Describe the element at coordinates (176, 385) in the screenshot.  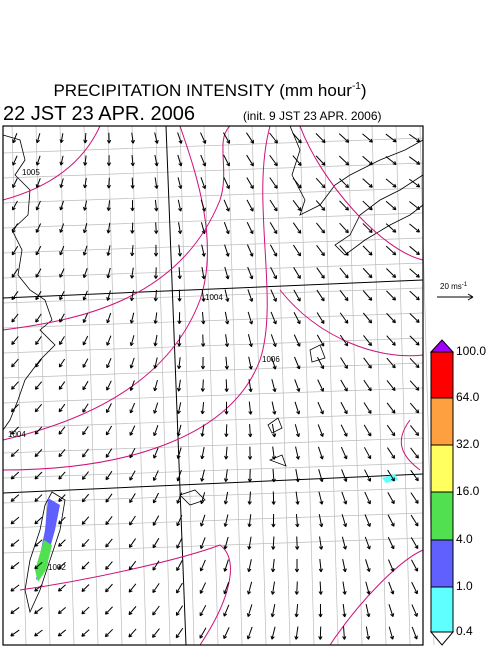
I see `graticule-major` at that location.